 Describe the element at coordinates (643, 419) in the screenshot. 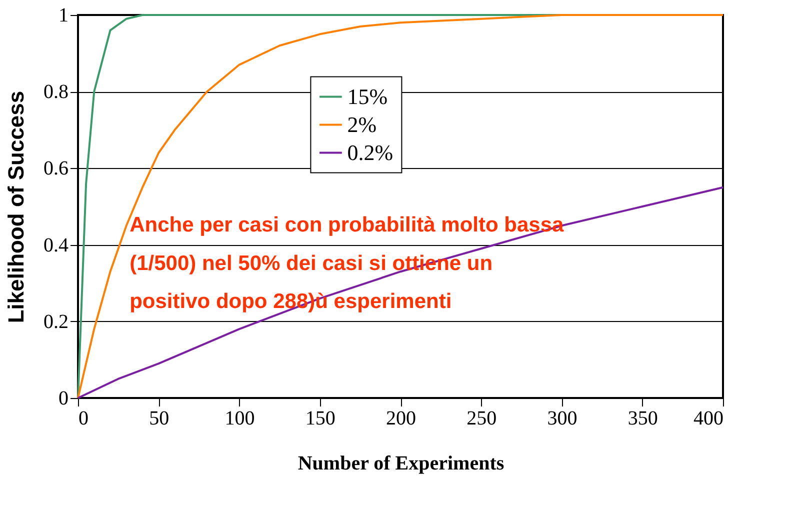

I see `x-tick-label: 350` at that location.